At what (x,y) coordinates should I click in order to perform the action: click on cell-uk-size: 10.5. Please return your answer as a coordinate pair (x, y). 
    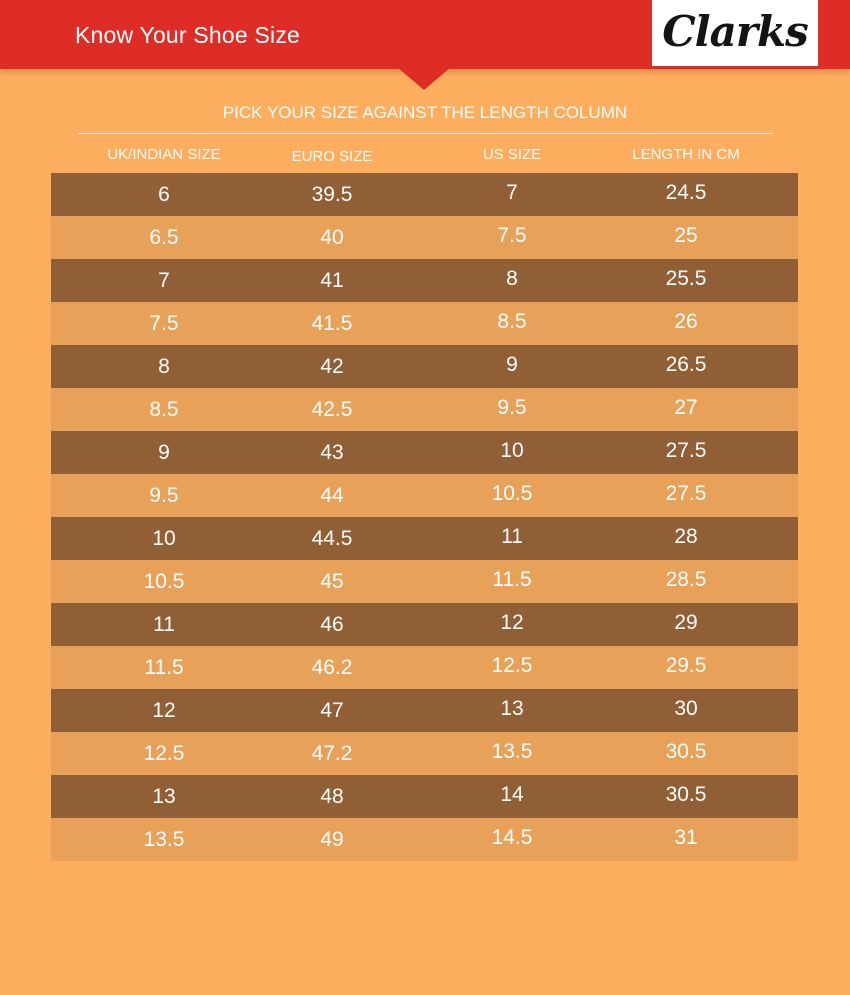
    Looking at the image, I should click on (164, 581).